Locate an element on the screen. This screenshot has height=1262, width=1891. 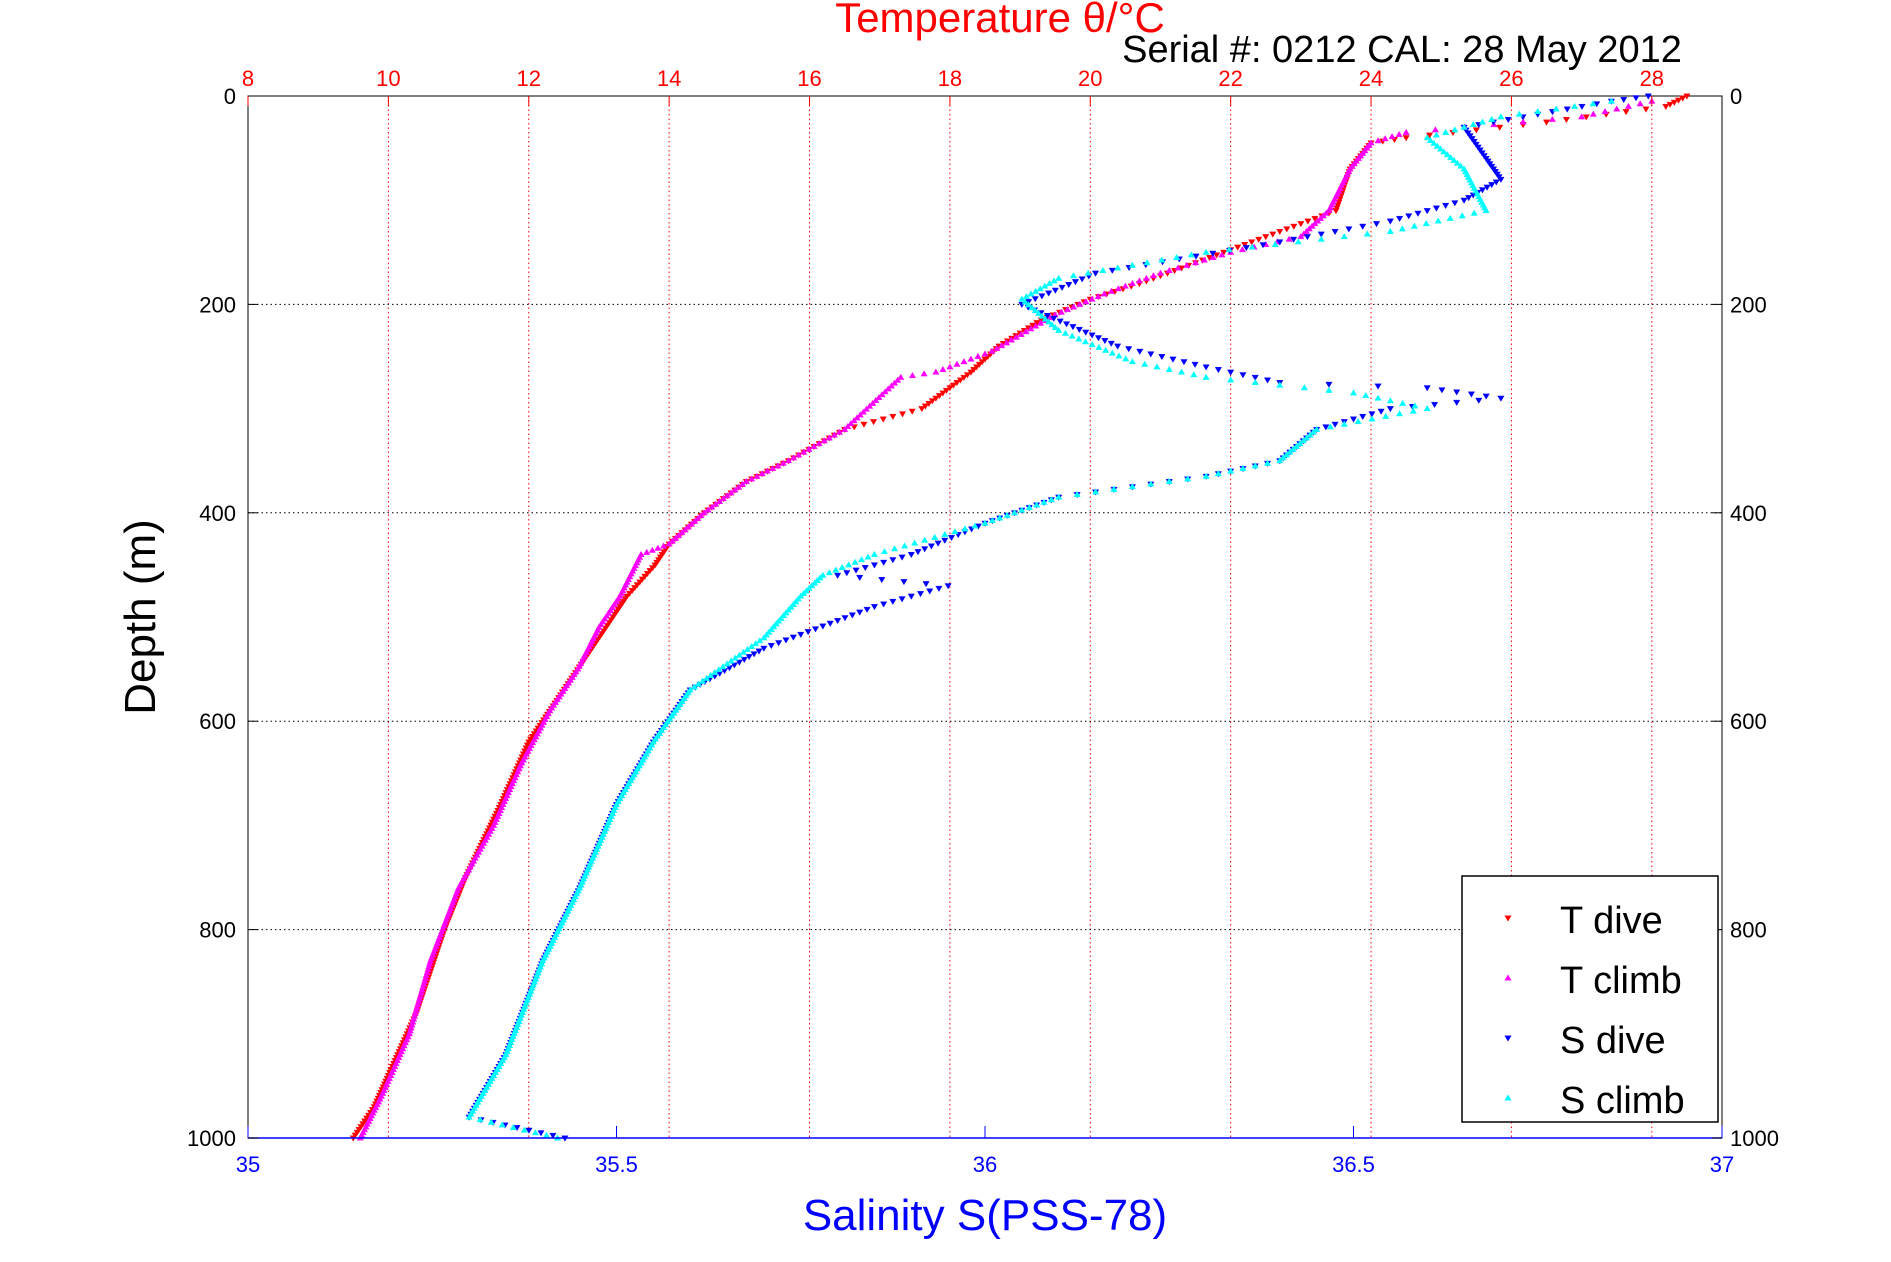
y-tick-label-right: 600 is located at coordinates (1748, 721).